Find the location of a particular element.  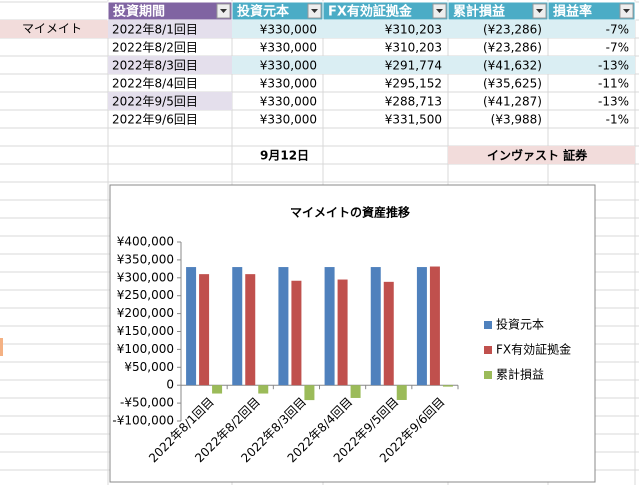

y-tick-label: -¥100,000 is located at coordinates (143, 421).